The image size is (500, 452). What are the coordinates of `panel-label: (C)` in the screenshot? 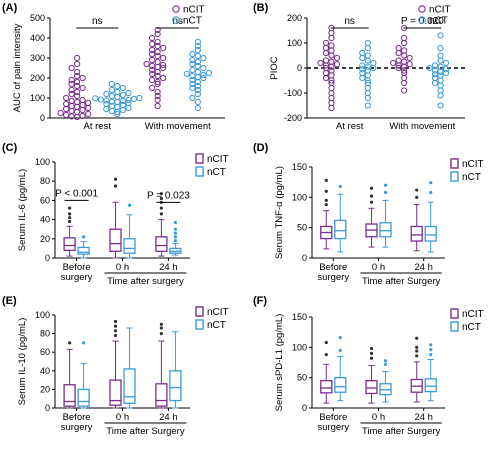 It's located at (10, 148).